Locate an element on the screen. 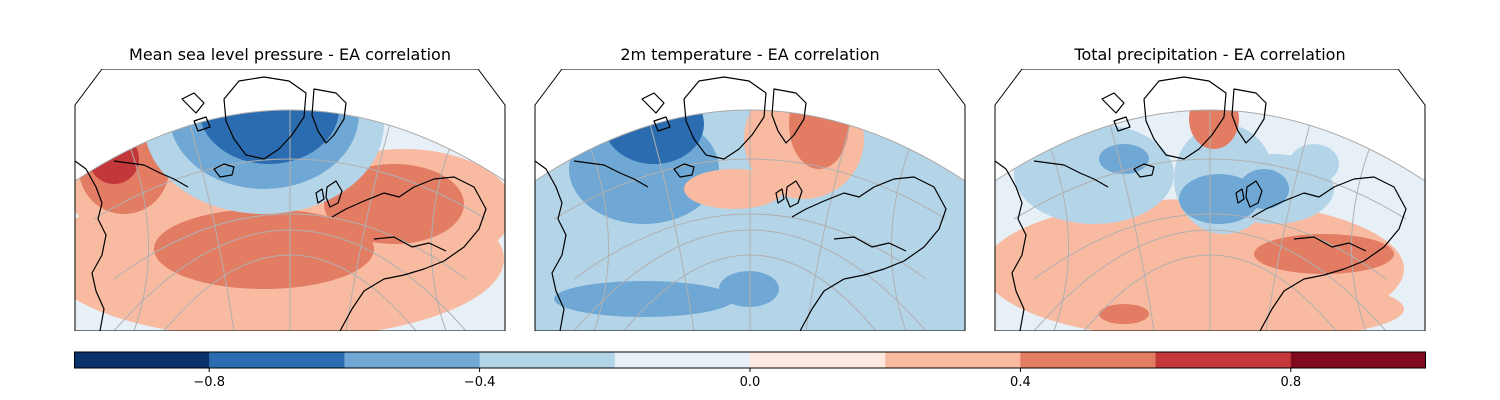  colorbar-tick-label: 0.8 is located at coordinates (1290, 382).